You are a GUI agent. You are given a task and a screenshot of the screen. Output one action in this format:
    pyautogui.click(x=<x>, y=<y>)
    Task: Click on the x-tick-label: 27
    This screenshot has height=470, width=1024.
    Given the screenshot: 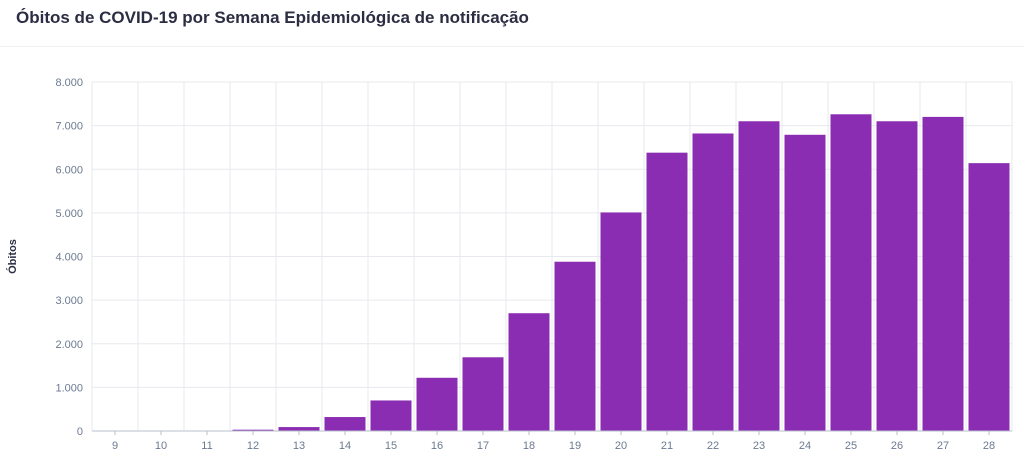 What is the action you would take?
    pyautogui.click(x=943, y=446)
    